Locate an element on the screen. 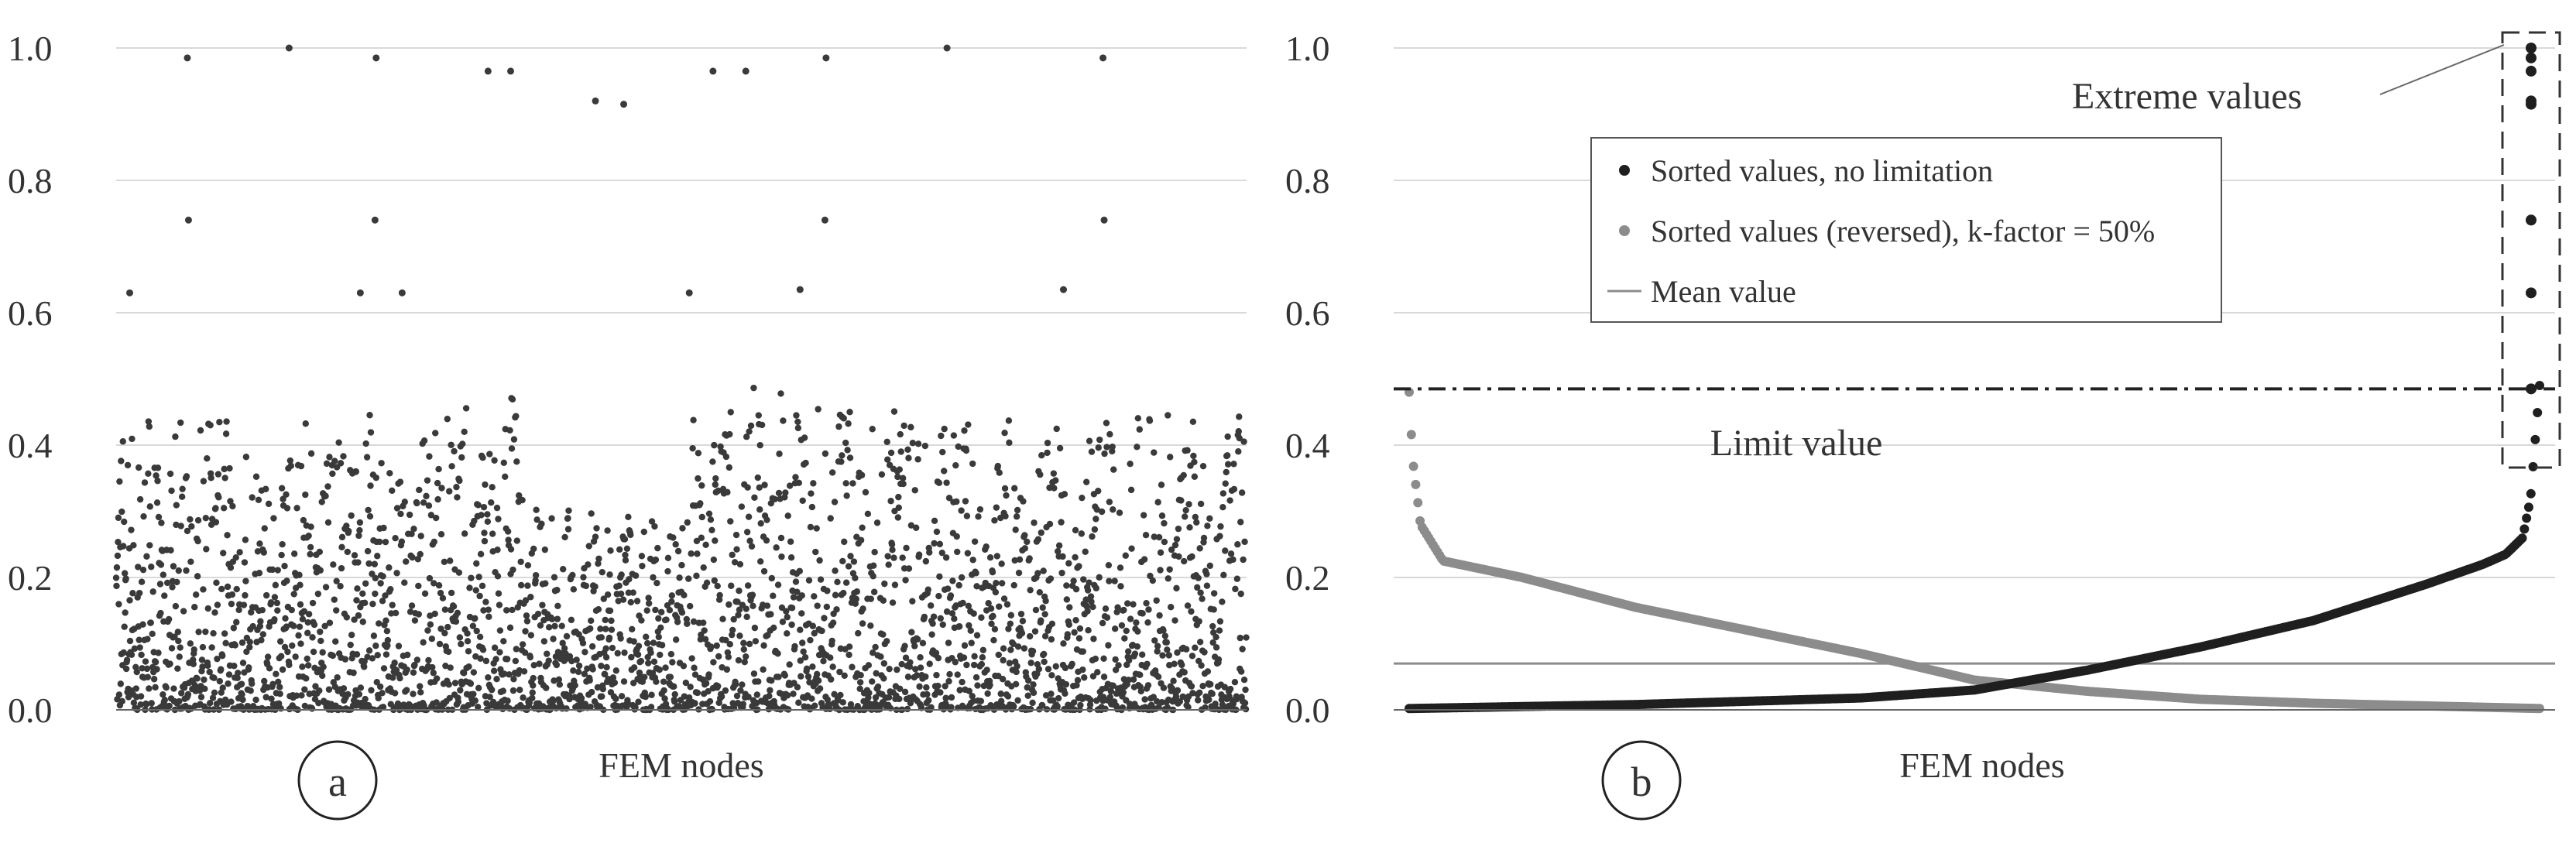 The width and height of the screenshot is (2576, 843). reversed-series-point is located at coordinates (1413, 466).